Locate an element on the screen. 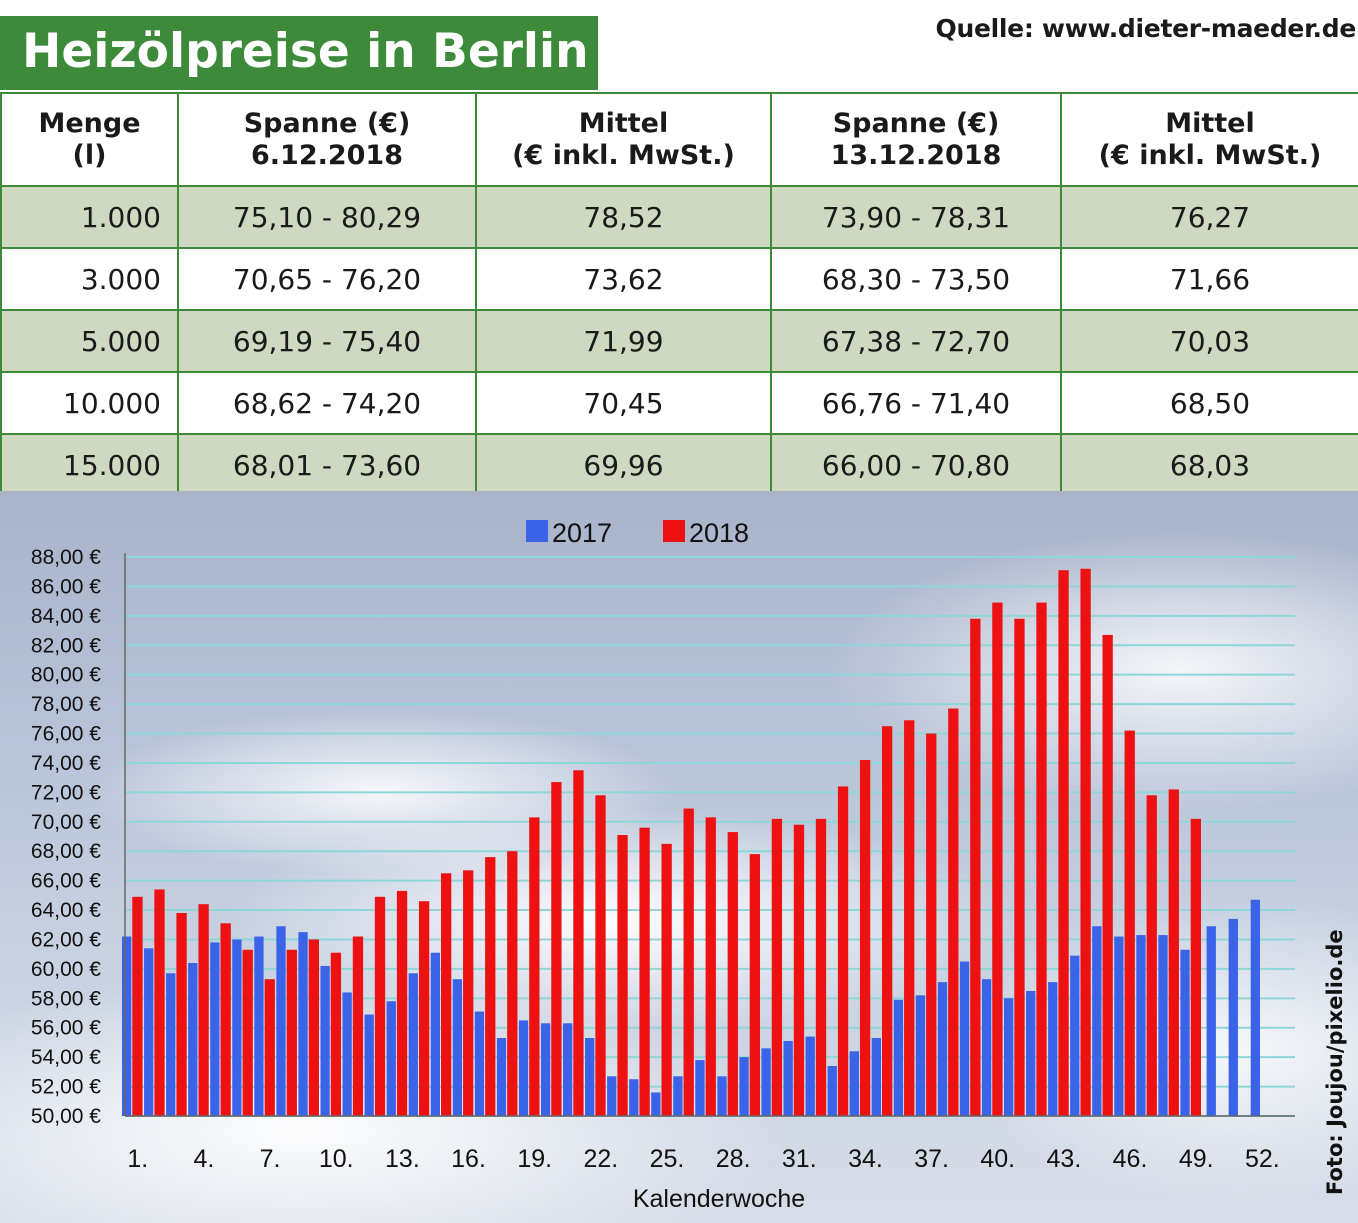 The width and height of the screenshot is (1358, 1223). cell-spanne-2: 68,30 - 73,50 is located at coordinates (916, 279).